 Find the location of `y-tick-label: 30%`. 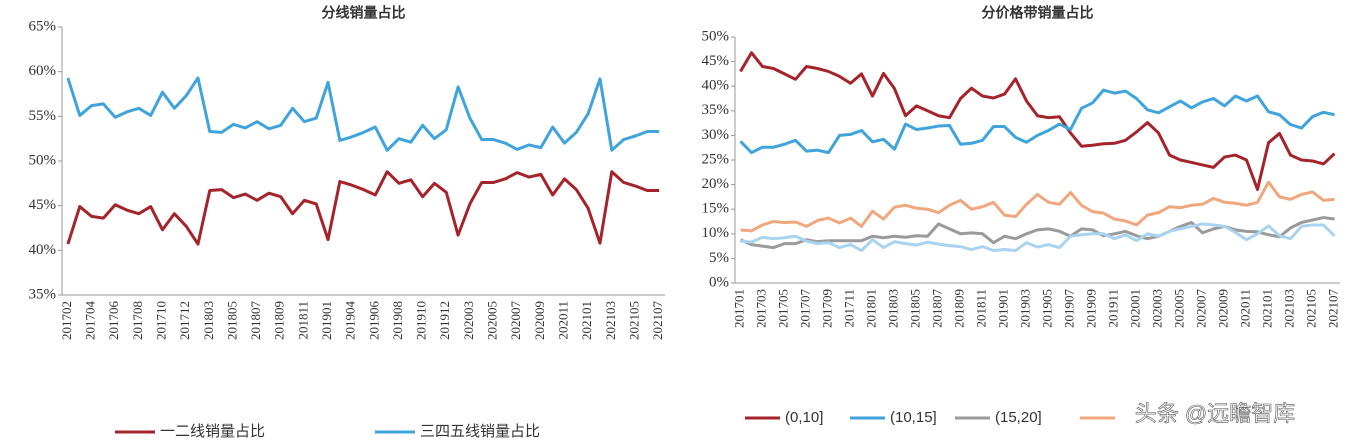

y-tick-label: 30% is located at coordinates (716, 135).